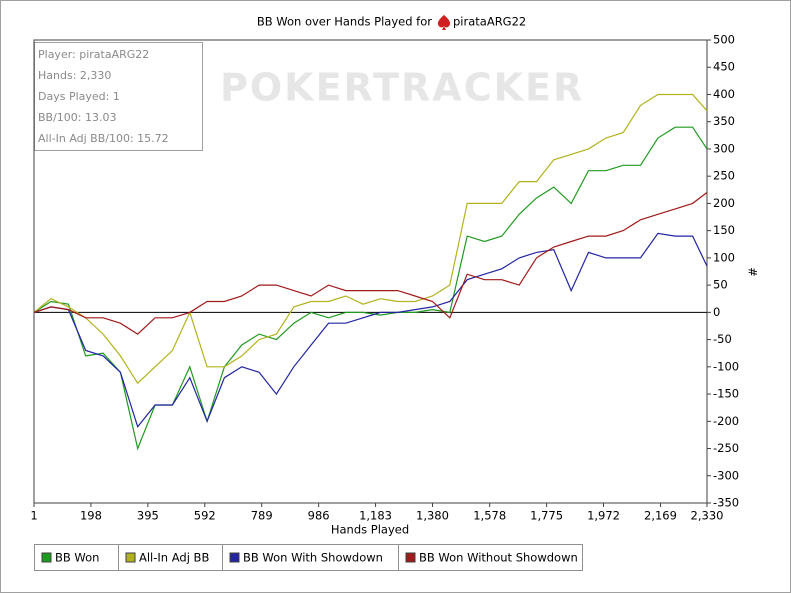 This screenshot has height=593, width=791. I want to click on y-axis-label: #, so click(753, 272).